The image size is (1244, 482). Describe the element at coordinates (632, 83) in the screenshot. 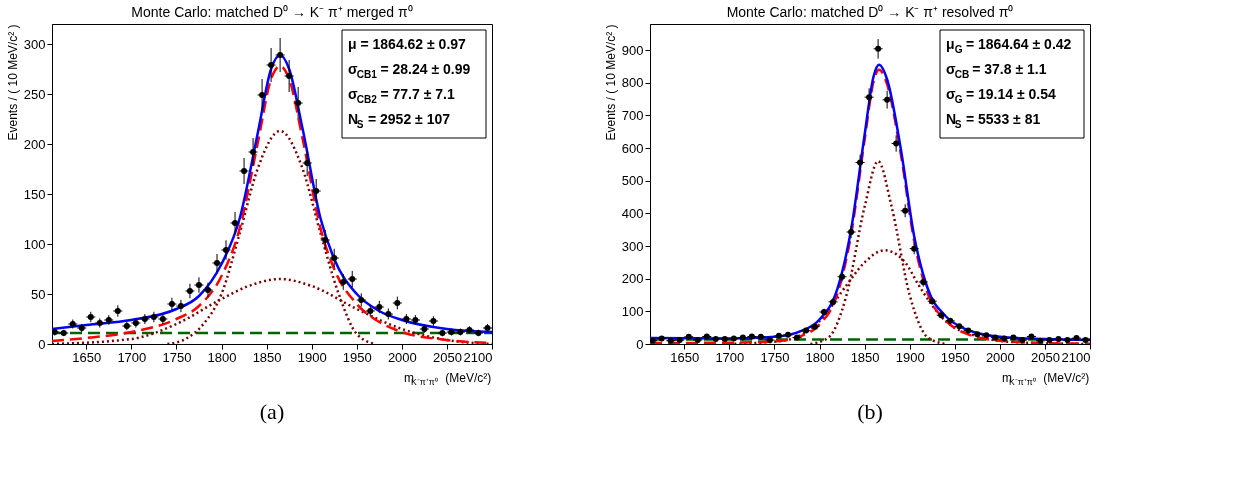

I see `y-tick-label: 800` at that location.